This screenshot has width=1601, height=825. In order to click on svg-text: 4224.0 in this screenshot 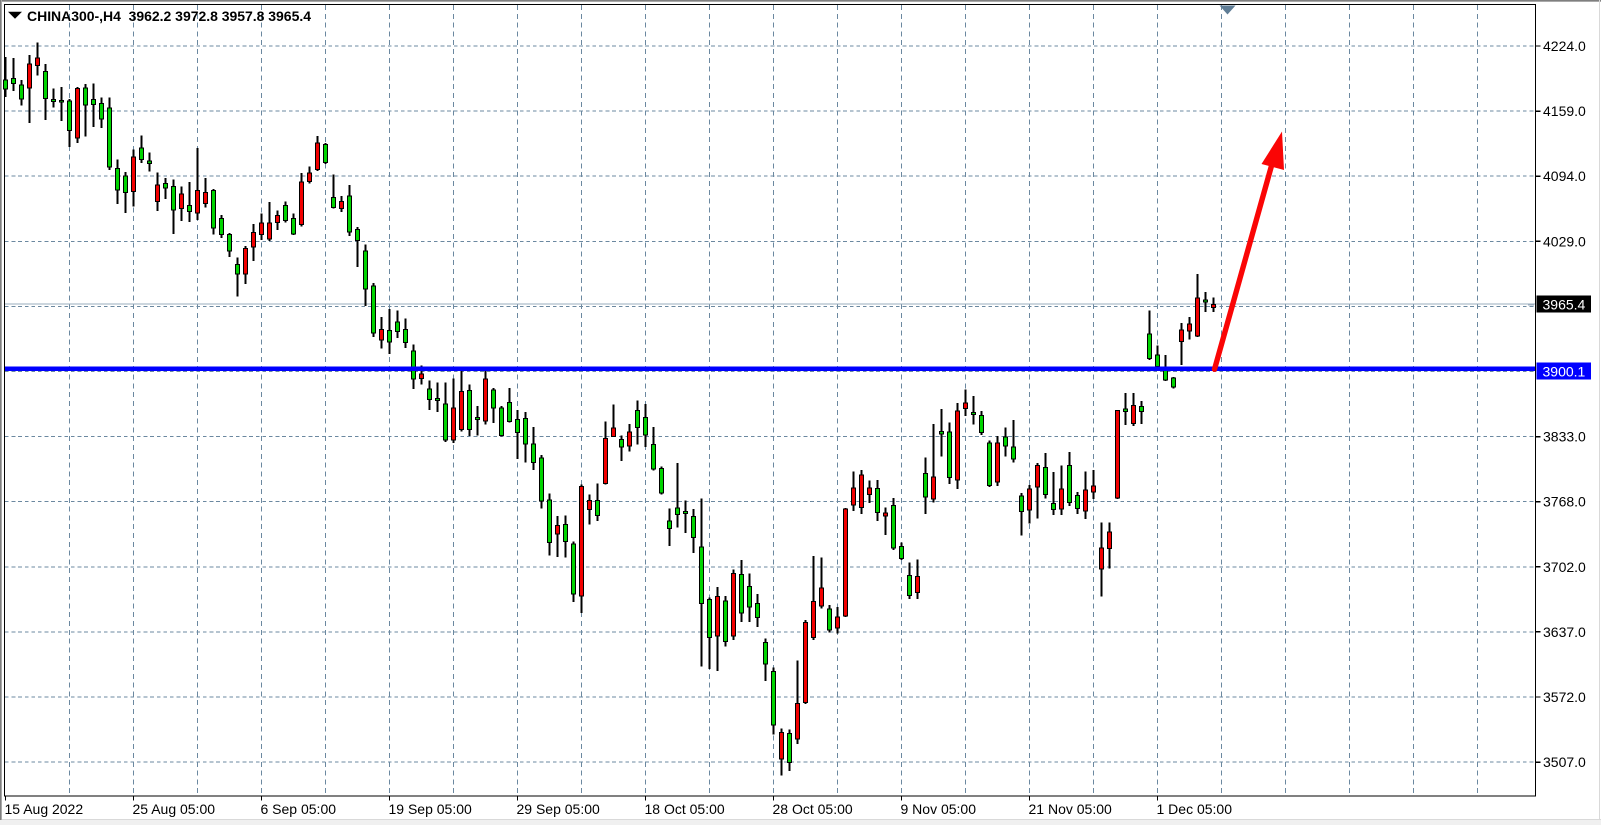, I will do `click(1564, 46)`.